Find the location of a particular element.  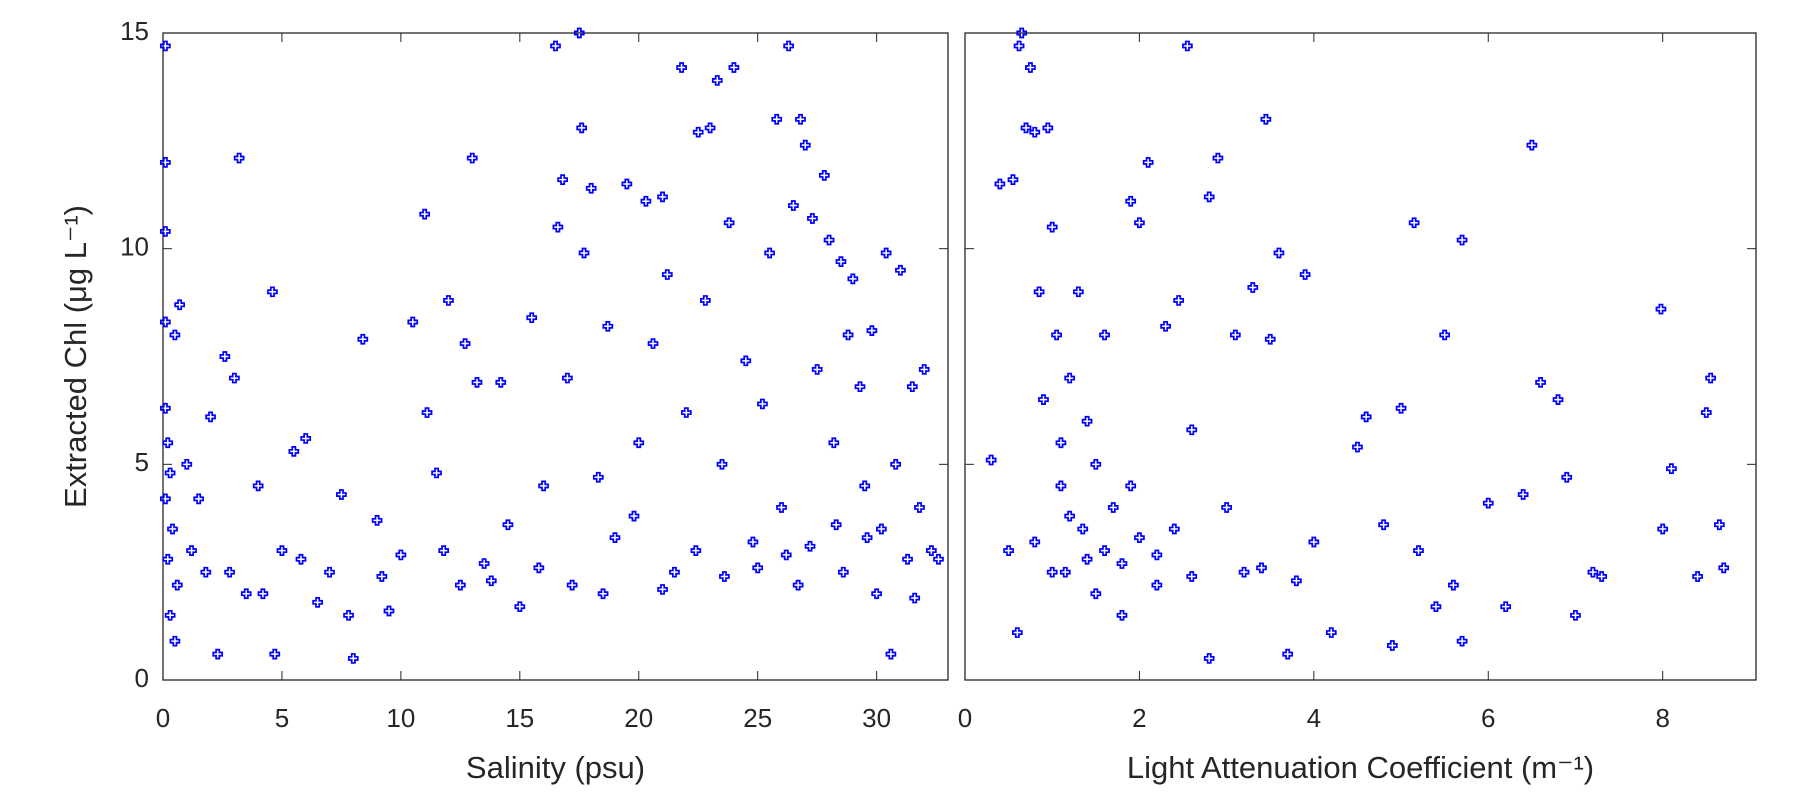

y-tick-label: 0 is located at coordinates (142, 678).